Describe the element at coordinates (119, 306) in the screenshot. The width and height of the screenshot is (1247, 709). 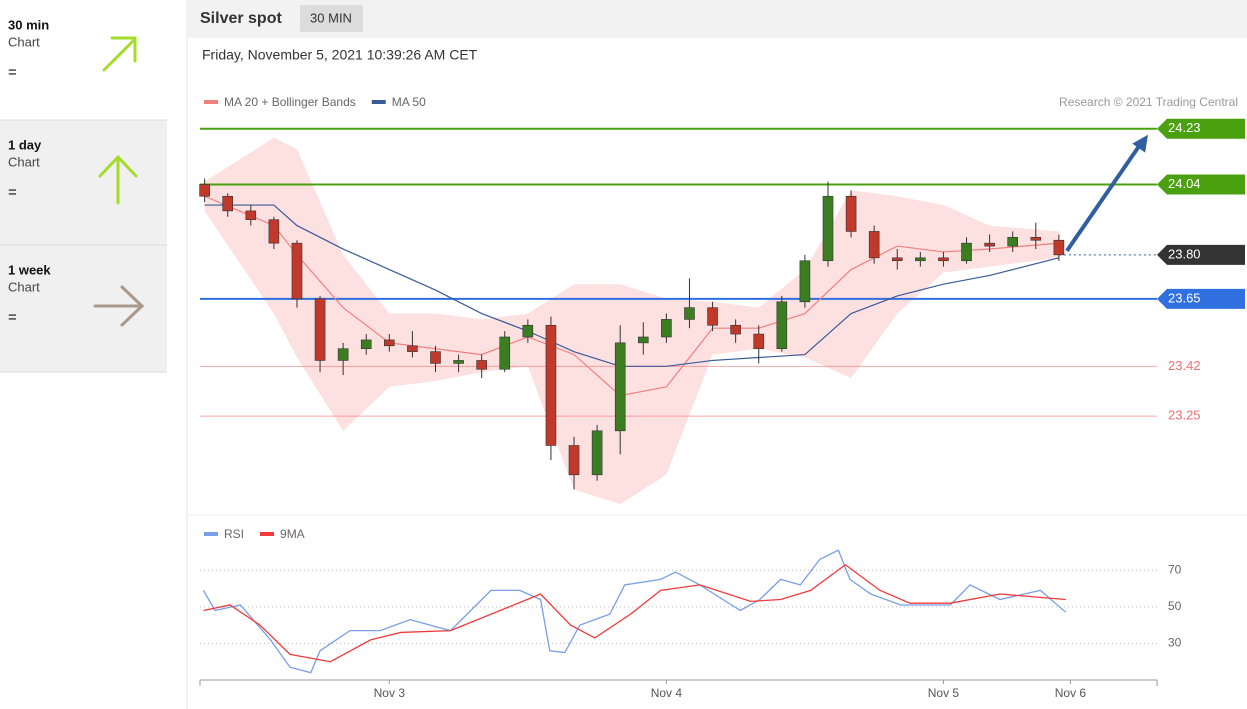
I see `arrow-right` at that location.